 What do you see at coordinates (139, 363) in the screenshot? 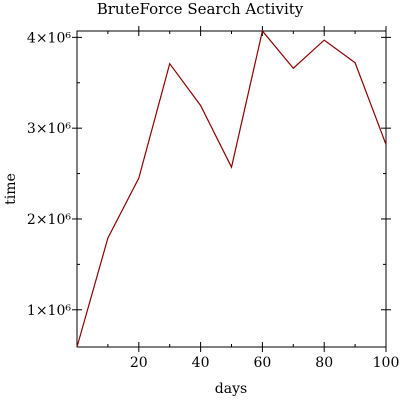
I see `x-tick-label: 20` at bounding box center [139, 363].